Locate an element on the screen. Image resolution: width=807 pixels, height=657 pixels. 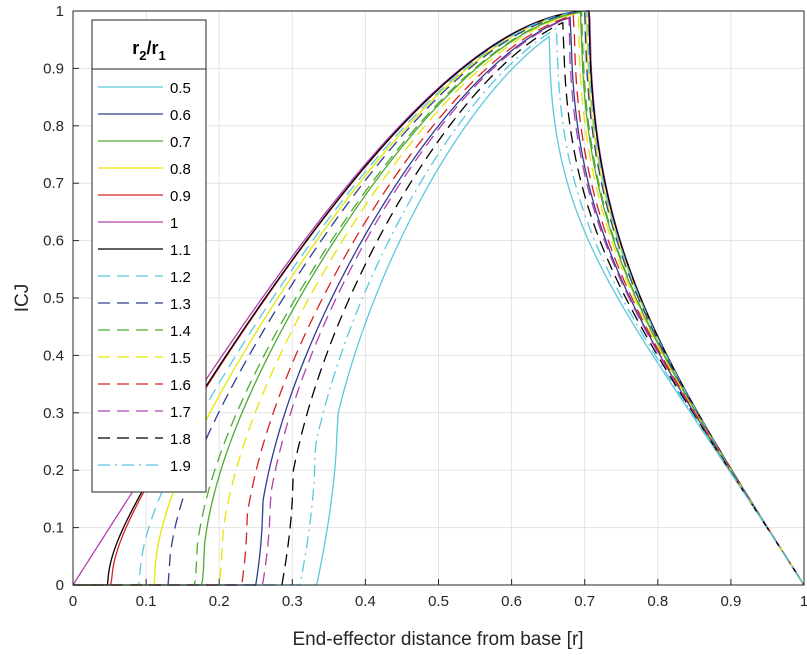
legend-label: 0.6 is located at coordinates (180, 115).